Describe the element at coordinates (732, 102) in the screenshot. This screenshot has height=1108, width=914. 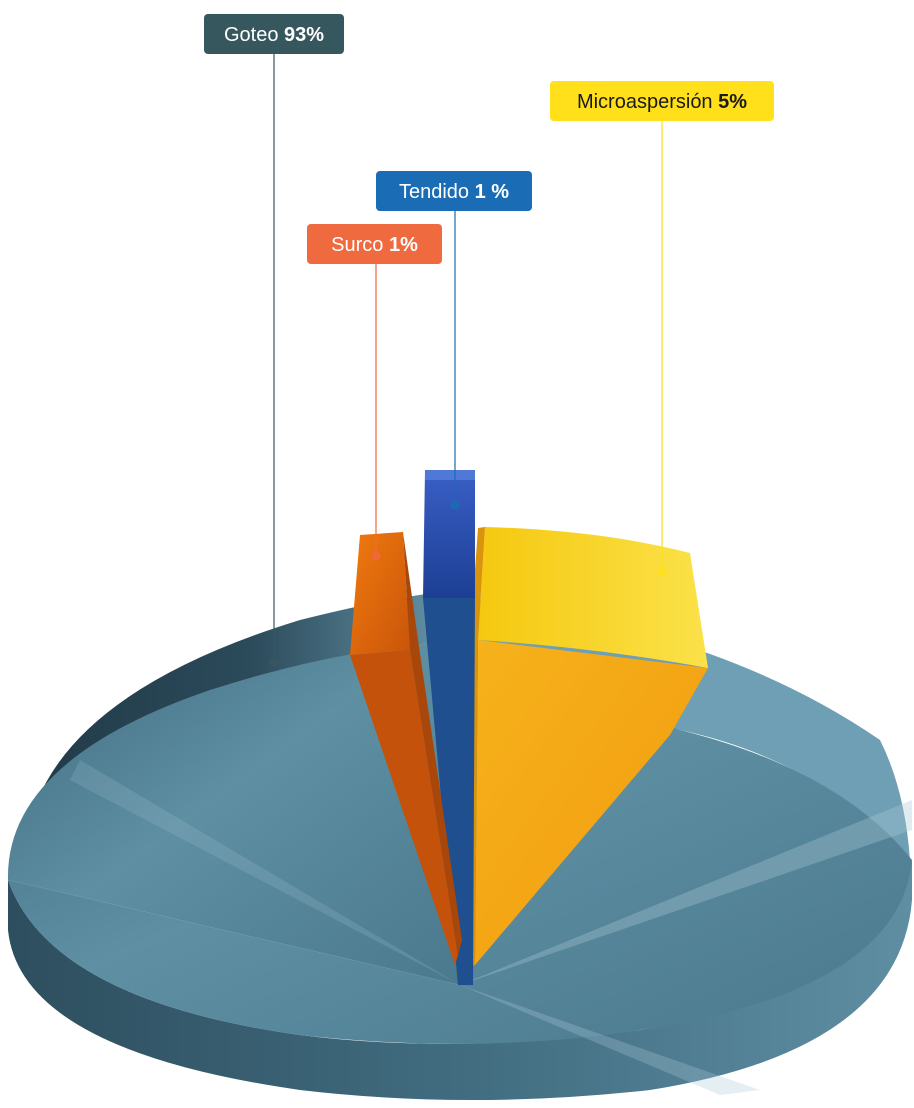
I see `slice-value-microaspersion: 5%` at that location.